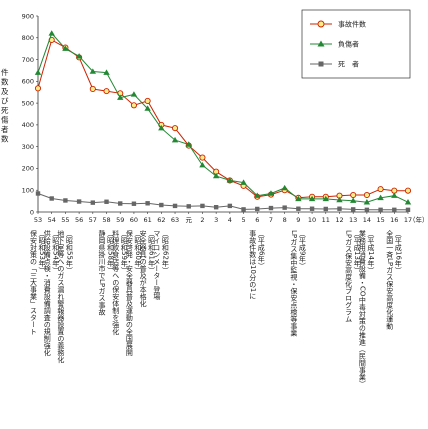 This screenshot has height=429, width=428. What do you see at coordinates (28, 103) in the screenshot?
I see `y-tick-label-500: 500` at bounding box center [28, 103].